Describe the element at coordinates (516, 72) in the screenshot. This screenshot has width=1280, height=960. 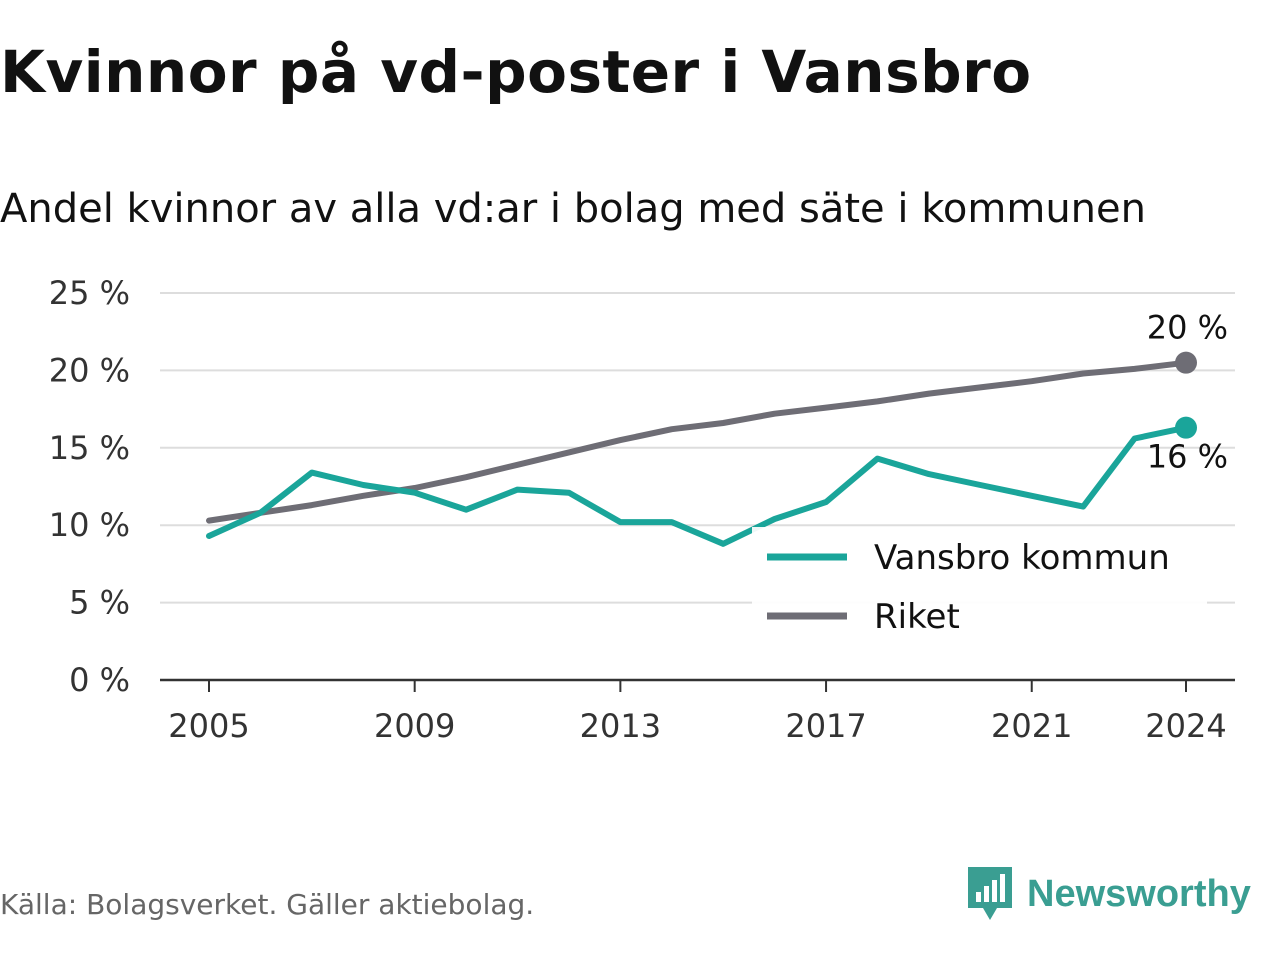
I see `chart-title: Kvinnor på vd-poster i Vansbro` at that location.